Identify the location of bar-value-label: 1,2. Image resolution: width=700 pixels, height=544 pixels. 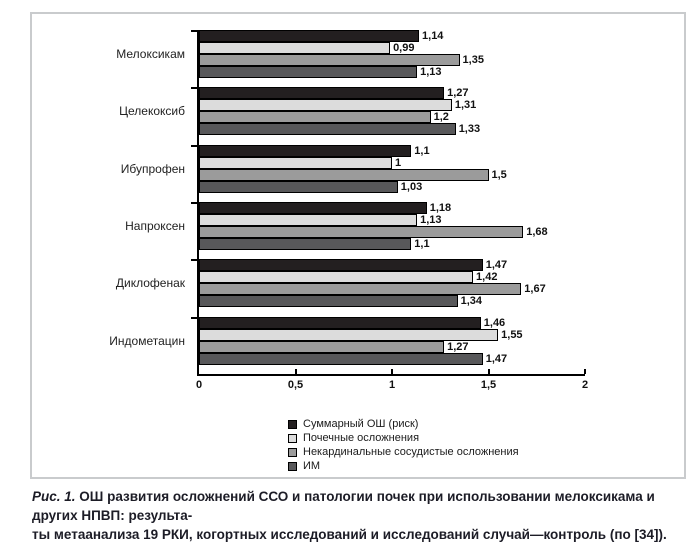
(441, 117).